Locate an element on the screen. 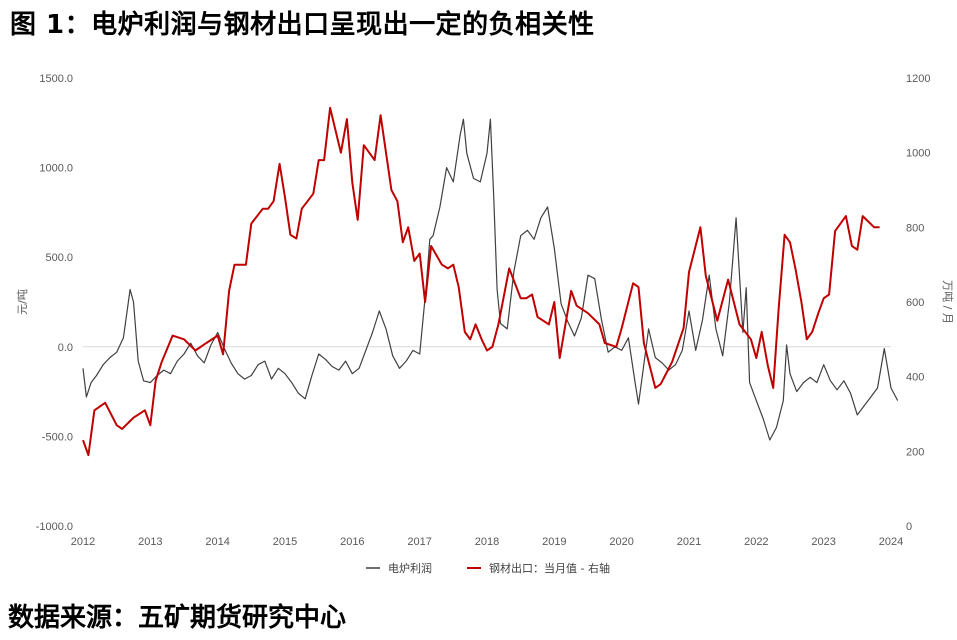  y-left-tick-label: -1000.0 is located at coordinates (54, 527).